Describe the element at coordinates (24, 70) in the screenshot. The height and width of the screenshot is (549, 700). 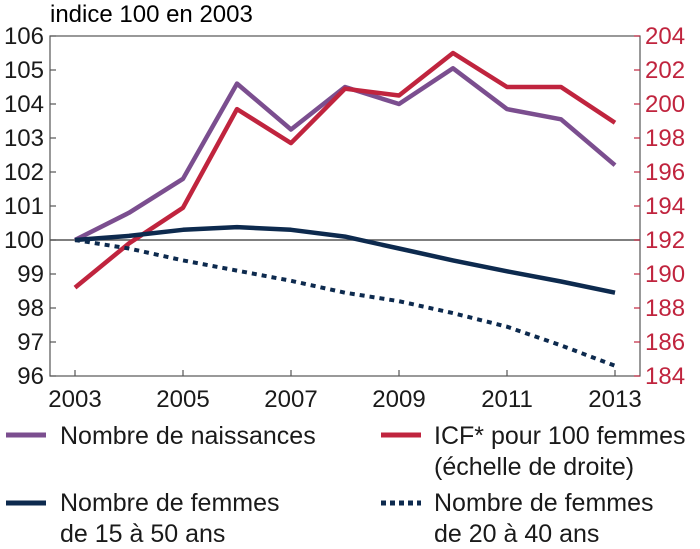
I see `left-tick-label: 105` at that location.